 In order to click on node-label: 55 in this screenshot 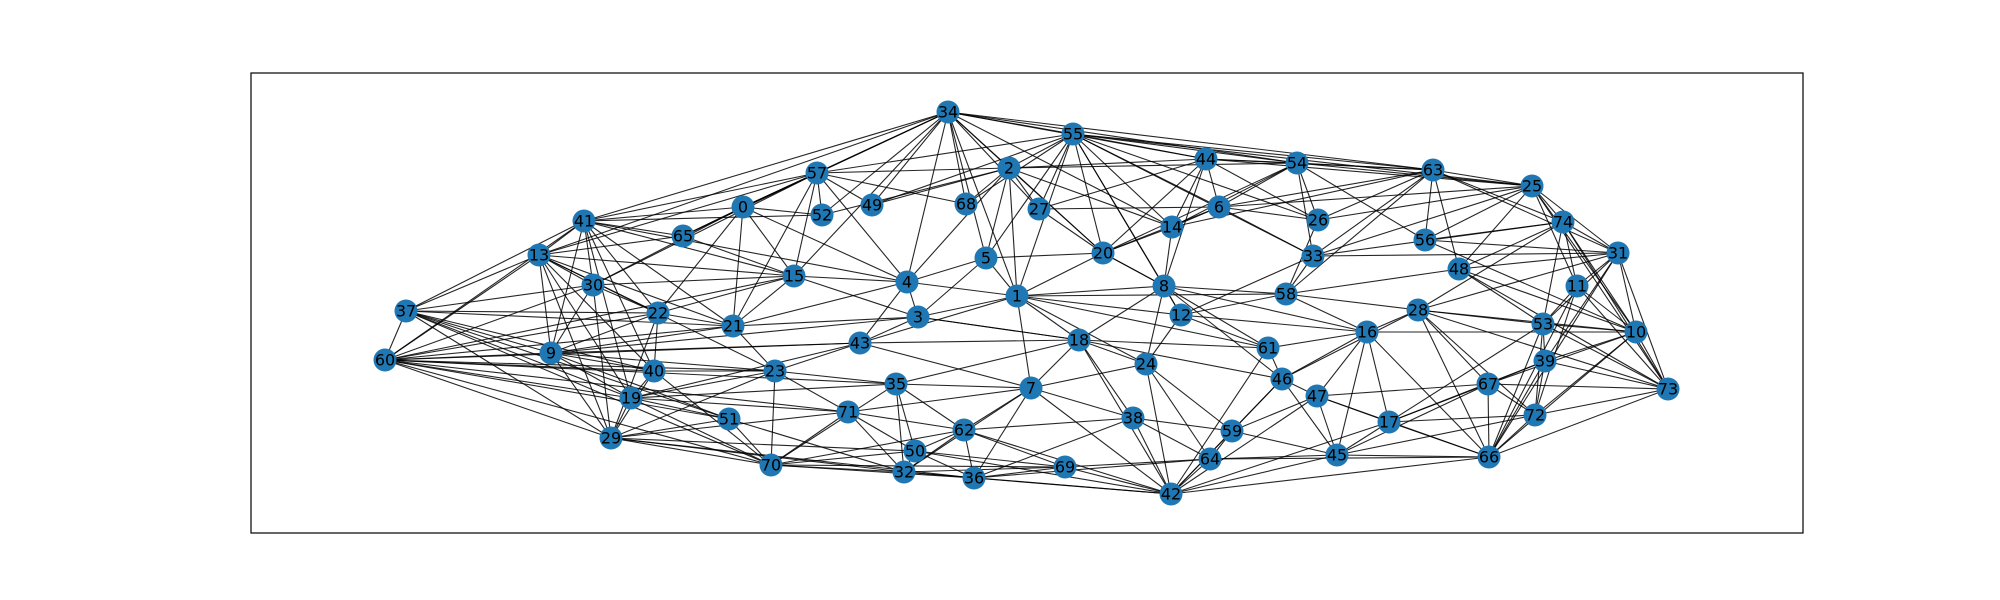, I will do `click(1073, 134)`.